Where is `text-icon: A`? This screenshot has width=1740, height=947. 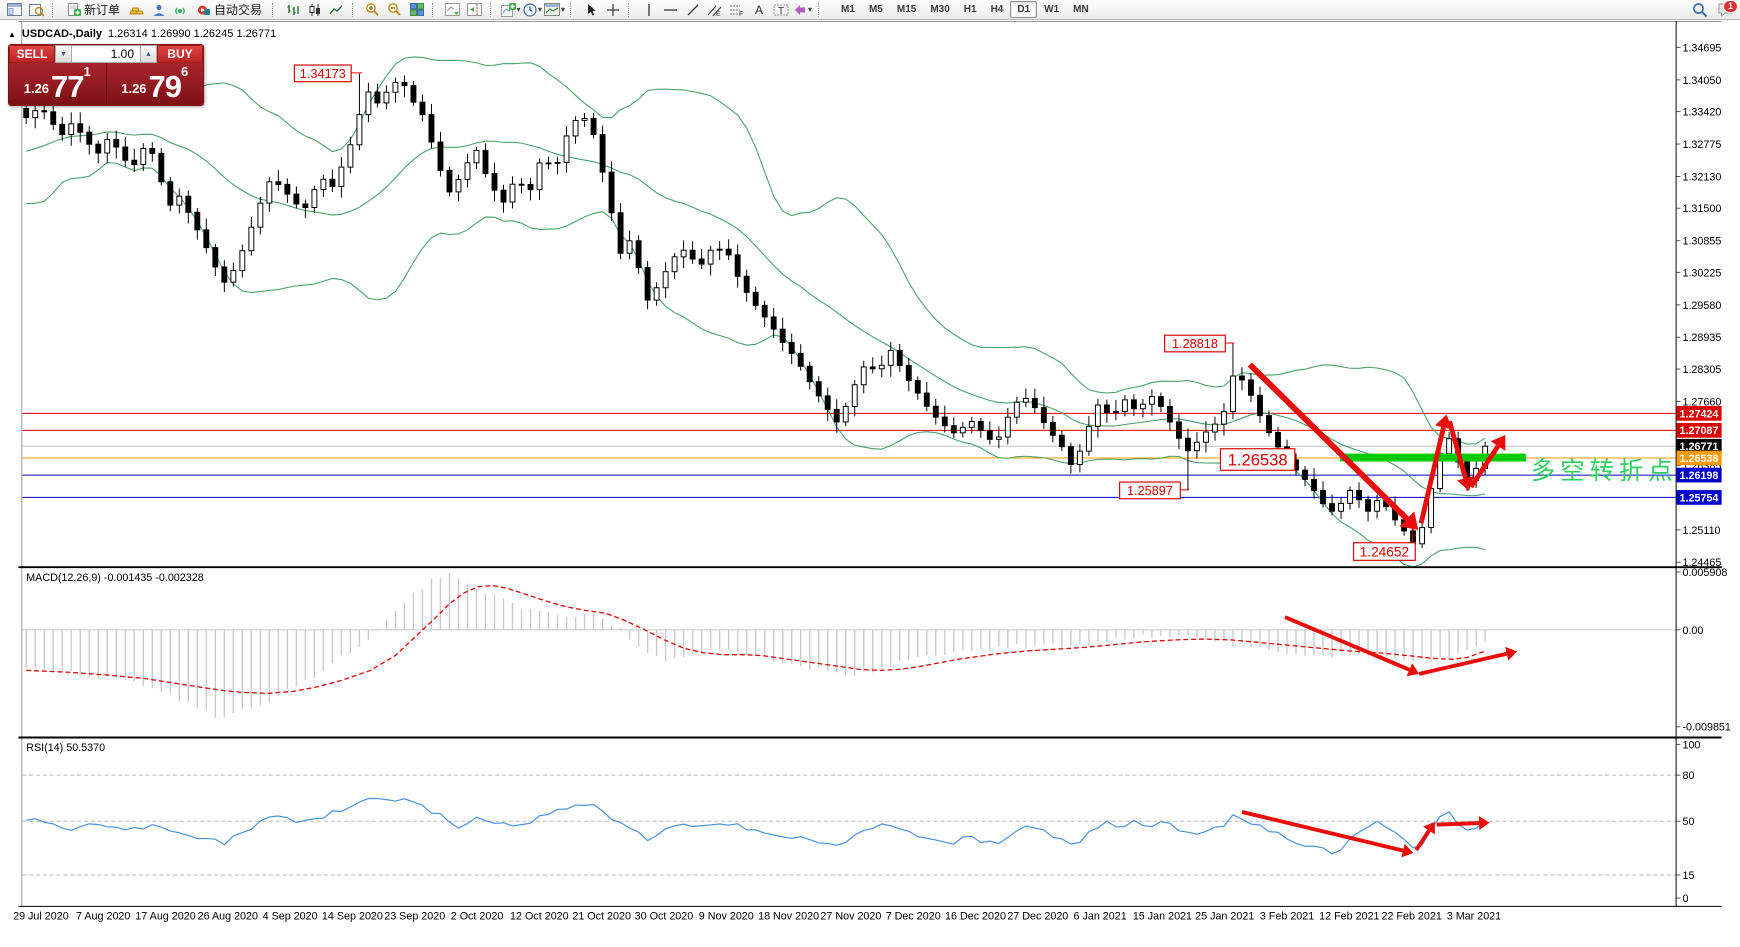
text-icon: A is located at coordinates (758, 10).